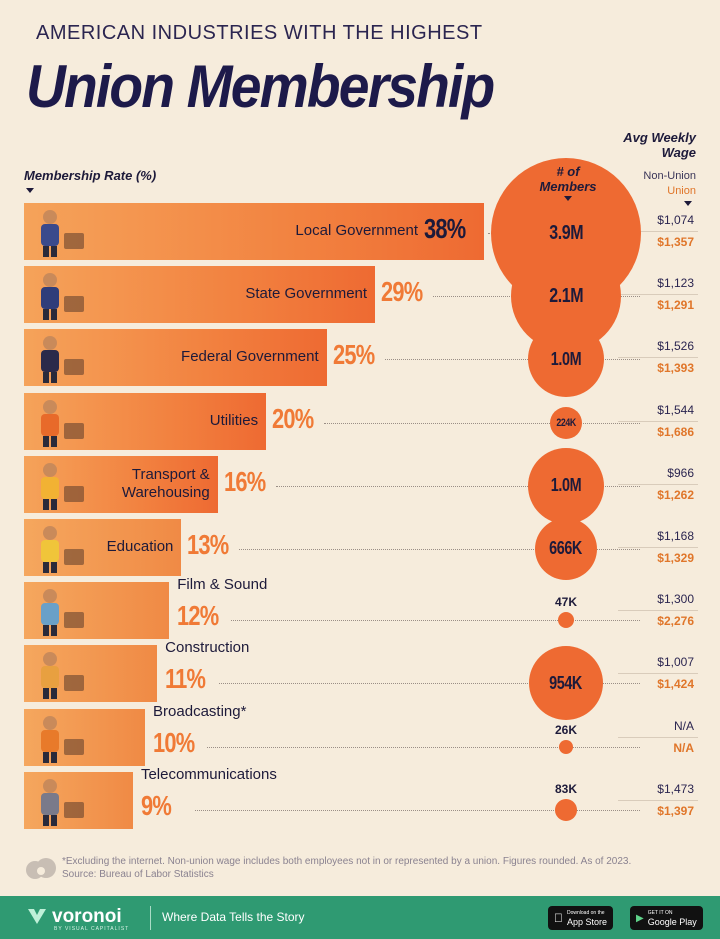 The width and height of the screenshot is (720, 939). What do you see at coordinates (675, 409) in the screenshot?
I see `non-union-wage: $1,544` at bounding box center [675, 409].